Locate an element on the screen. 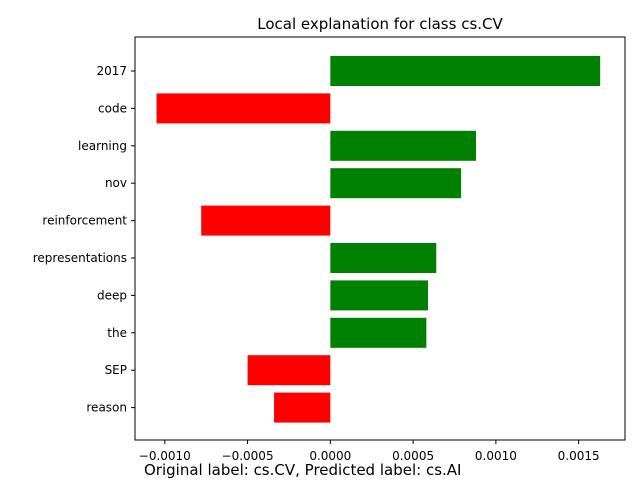 Image resolution: width=640 pixels, height=480 pixels. y-tick-label: learning is located at coordinates (102, 146).